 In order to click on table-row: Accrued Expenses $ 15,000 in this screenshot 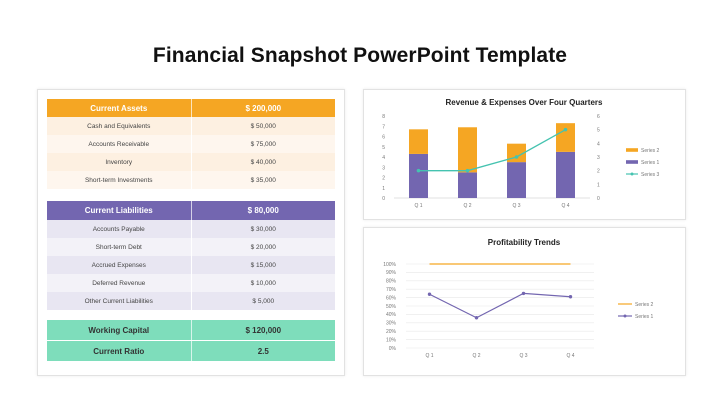, I will do `click(191, 265)`.